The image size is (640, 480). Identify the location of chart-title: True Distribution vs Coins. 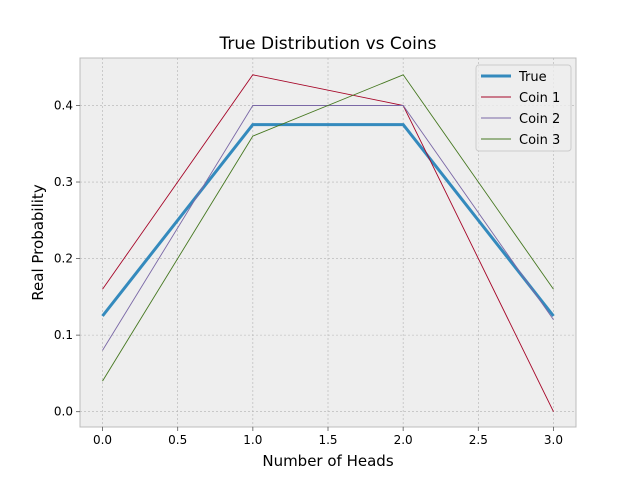
(327, 44).